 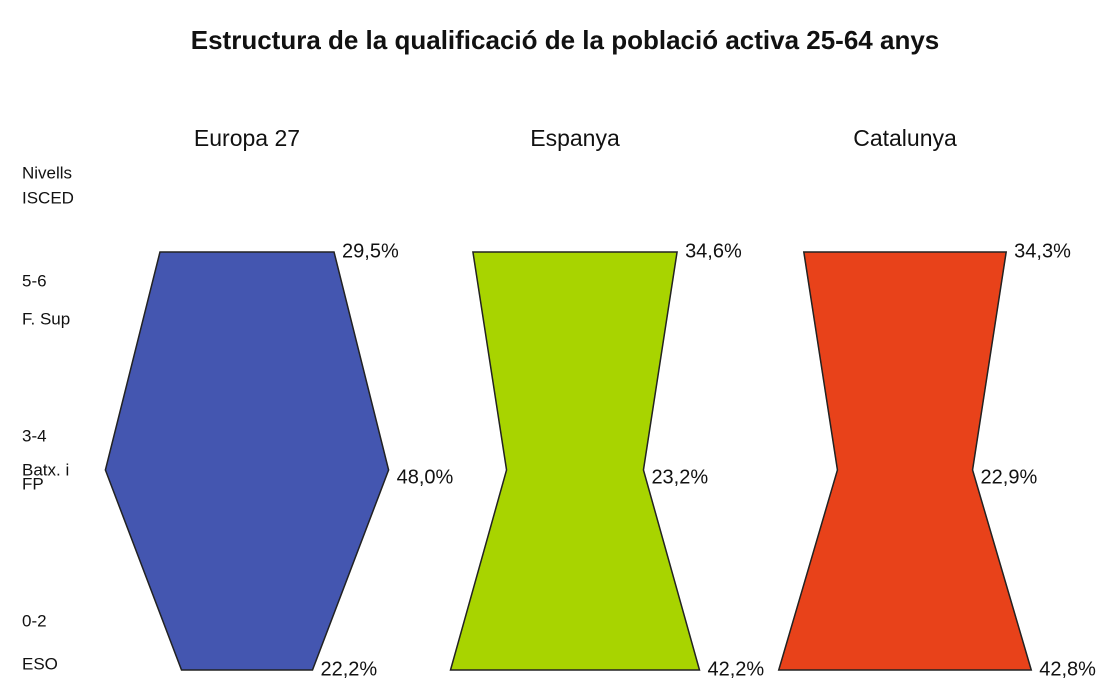 I want to click on level-label: 0-2, so click(x=34, y=620).